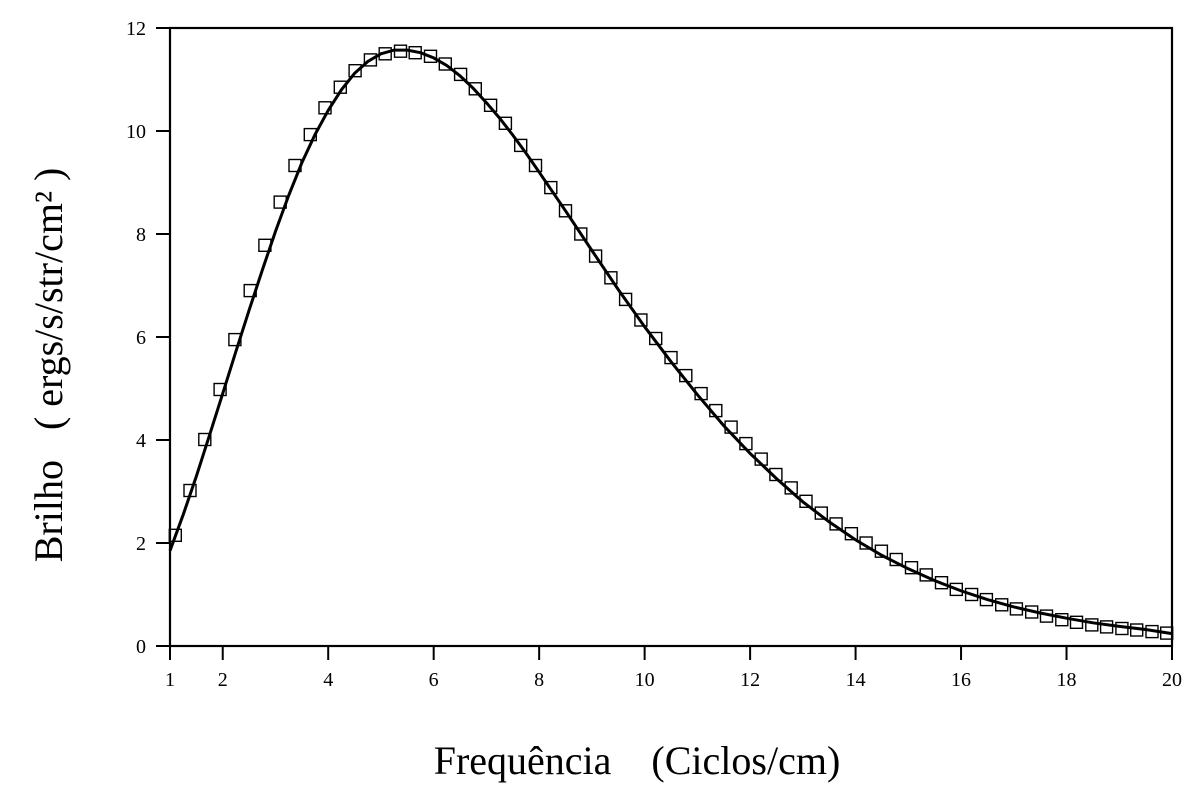  What do you see at coordinates (136, 132) in the screenshot?
I see `y-tick-label: 10` at bounding box center [136, 132].